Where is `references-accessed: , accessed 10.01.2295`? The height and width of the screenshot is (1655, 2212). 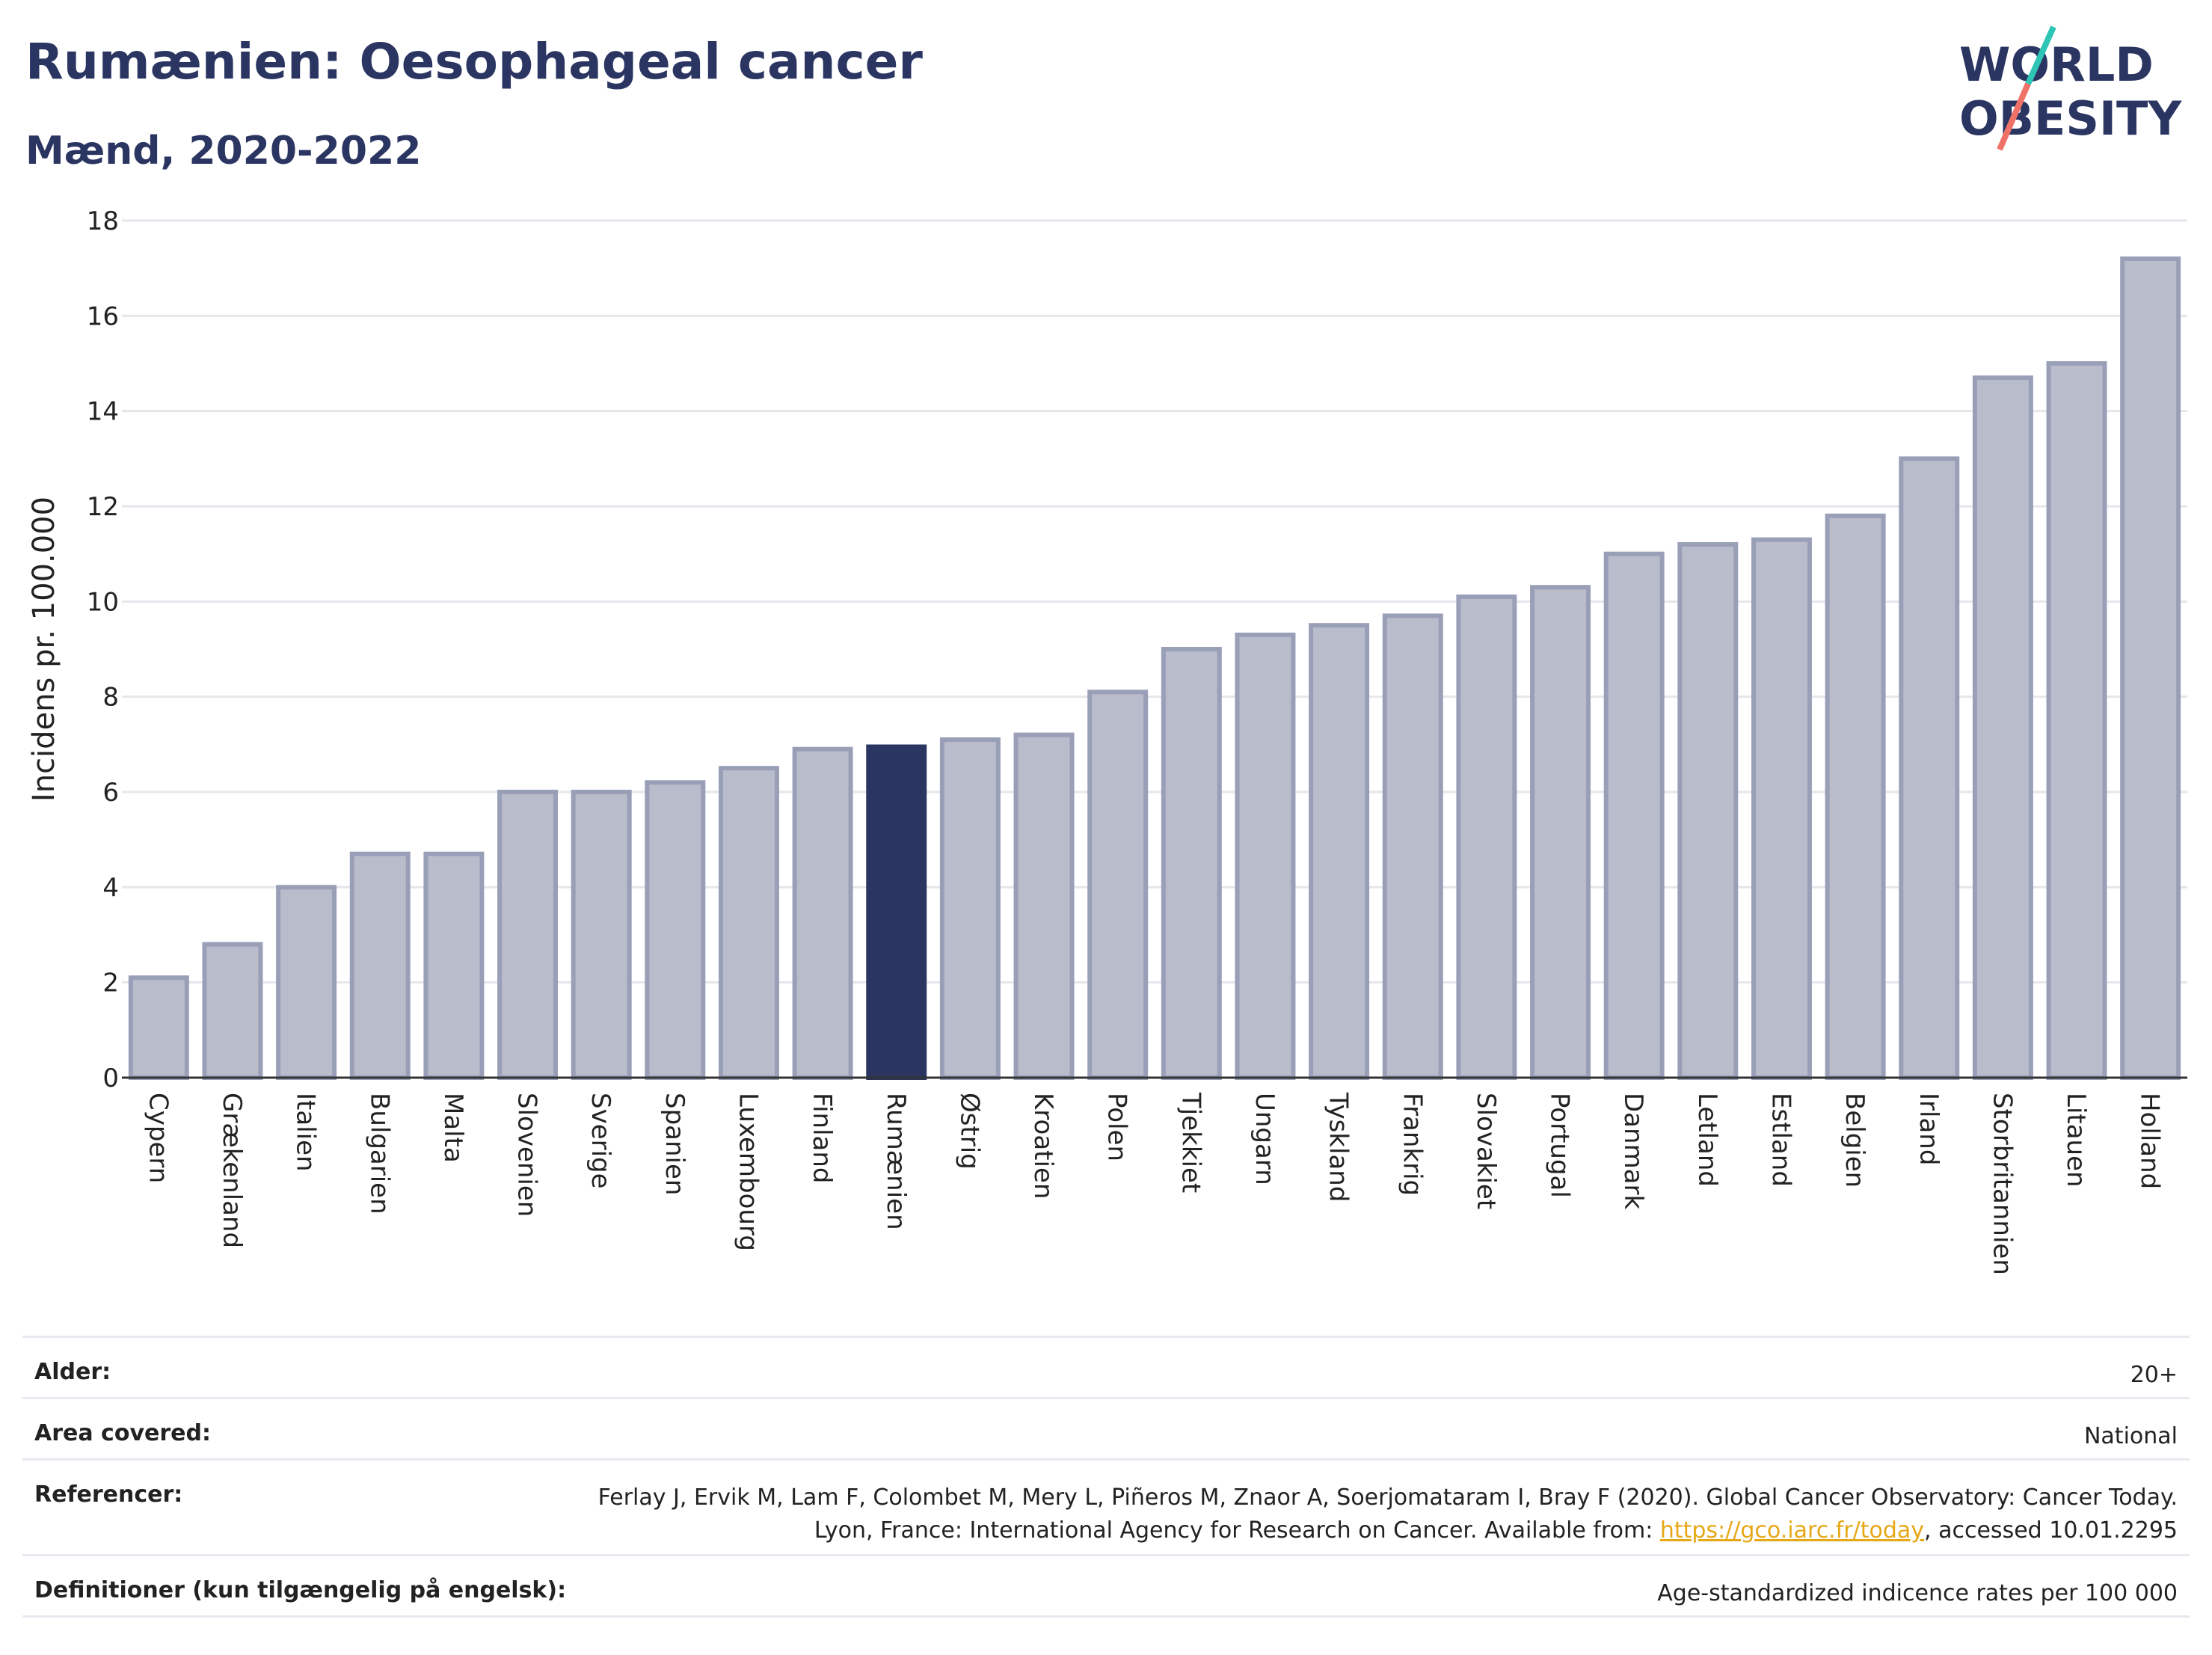
references-accessed: , accessed 10.01.2295 is located at coordinates (2051, 1530).